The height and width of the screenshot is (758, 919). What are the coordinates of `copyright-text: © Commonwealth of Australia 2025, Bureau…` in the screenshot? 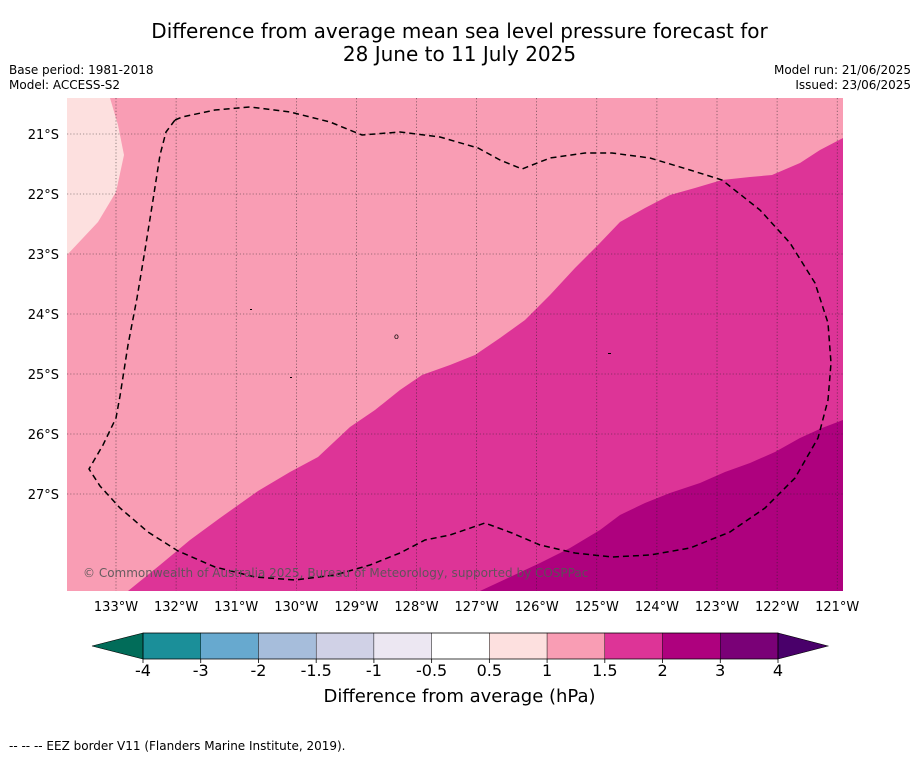 It's located at (335, 573).